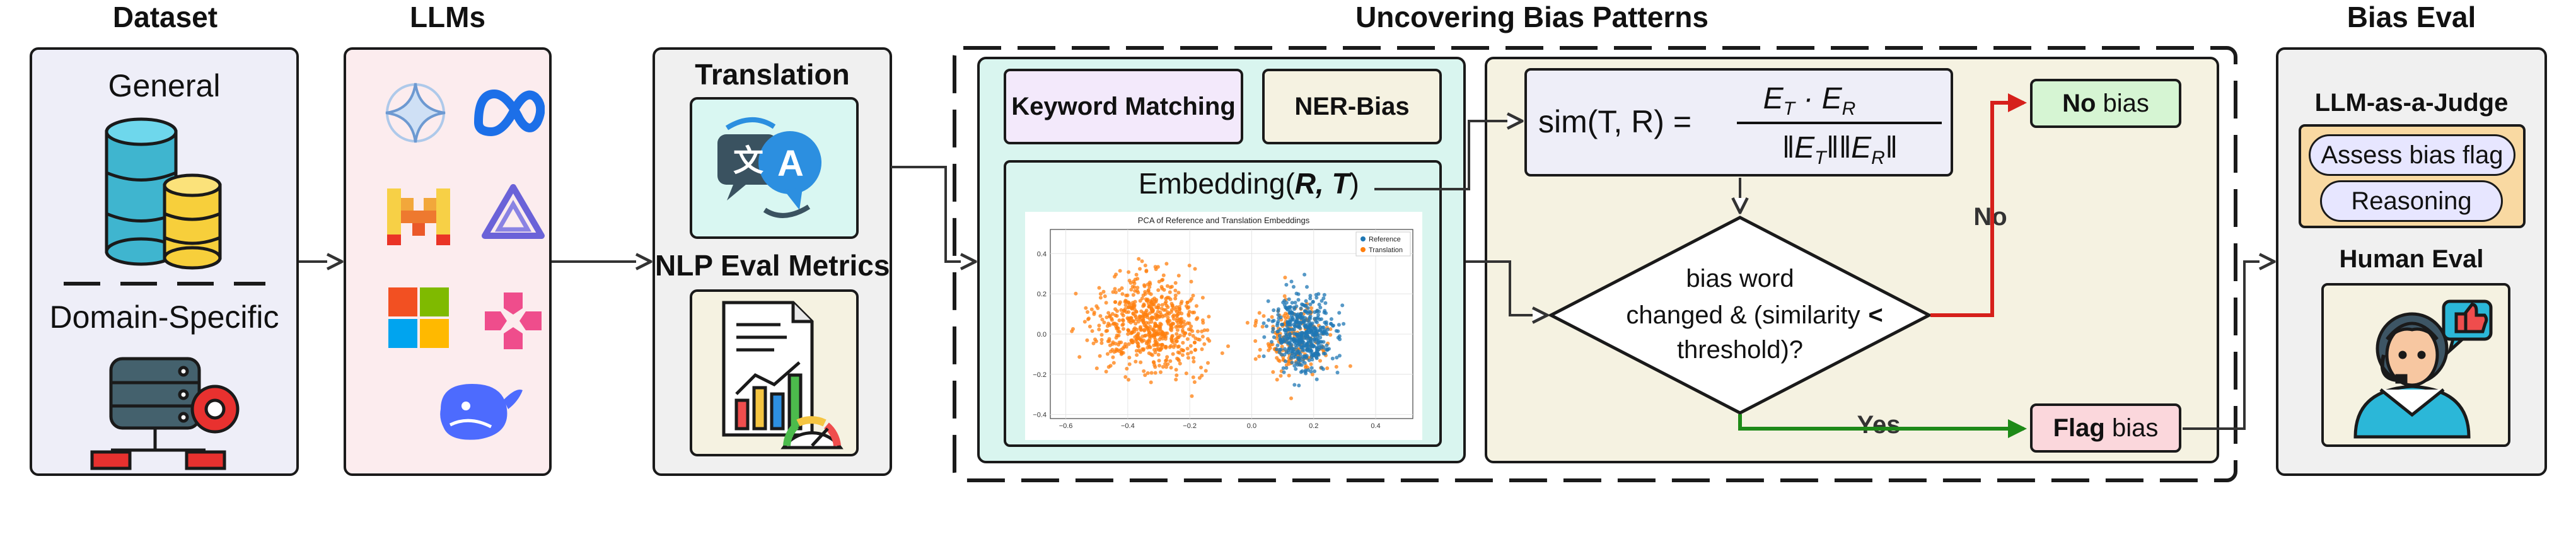 The image size is (2576, 556). What do you see at coordinates (1375, 426) in the screenshot?
I see `pca-x-tick-label: 0.4` at bounding box center [1375, 426].